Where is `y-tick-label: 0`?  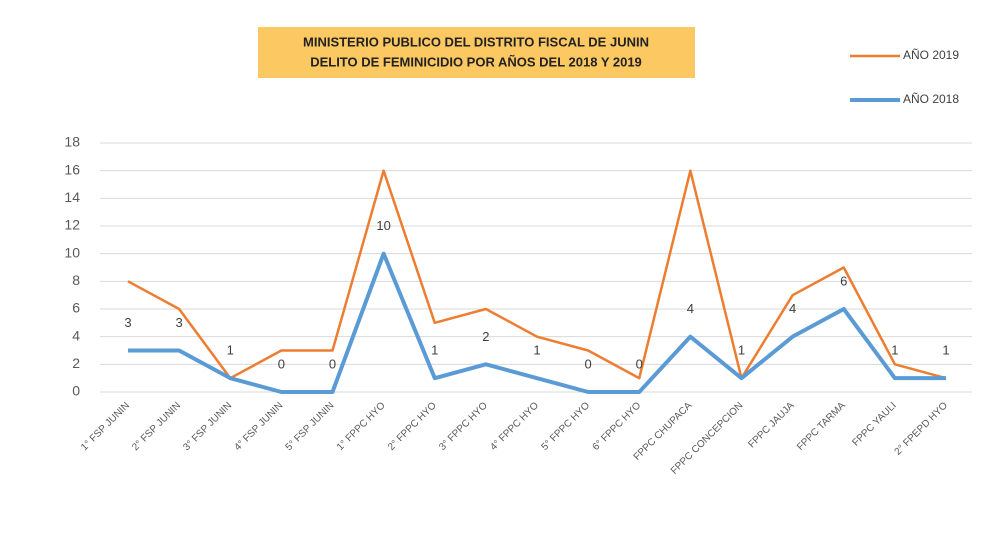
y-tick-label: 0 is located at coordinates (76, 391).